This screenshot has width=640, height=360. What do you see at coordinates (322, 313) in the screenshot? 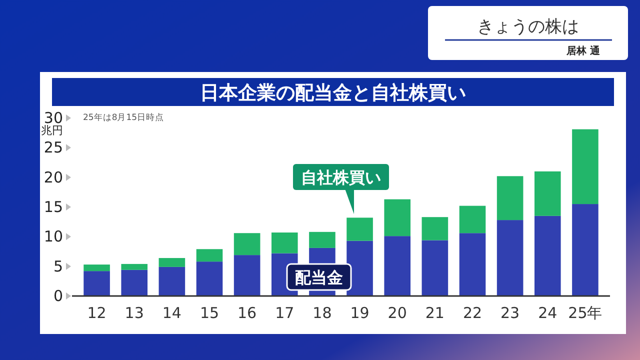
I see `x-tick-label: 18` at bounding box center [322, 313].